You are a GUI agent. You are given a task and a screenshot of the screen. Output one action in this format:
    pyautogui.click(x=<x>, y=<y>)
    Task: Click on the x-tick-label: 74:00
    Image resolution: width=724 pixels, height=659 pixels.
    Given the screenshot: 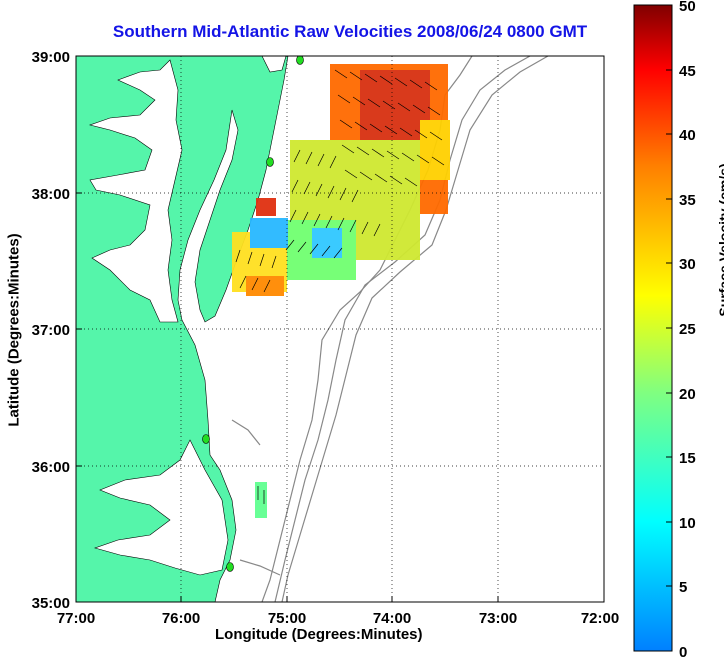 What is the action you would take?
    pyautogui.click(x=392, y=618)
    